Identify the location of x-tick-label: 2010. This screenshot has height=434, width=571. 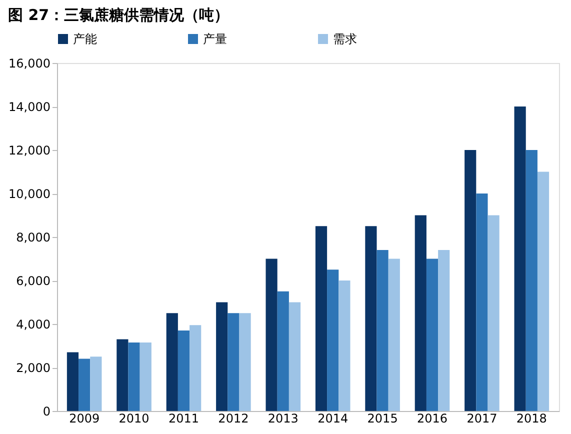
(134, 419).